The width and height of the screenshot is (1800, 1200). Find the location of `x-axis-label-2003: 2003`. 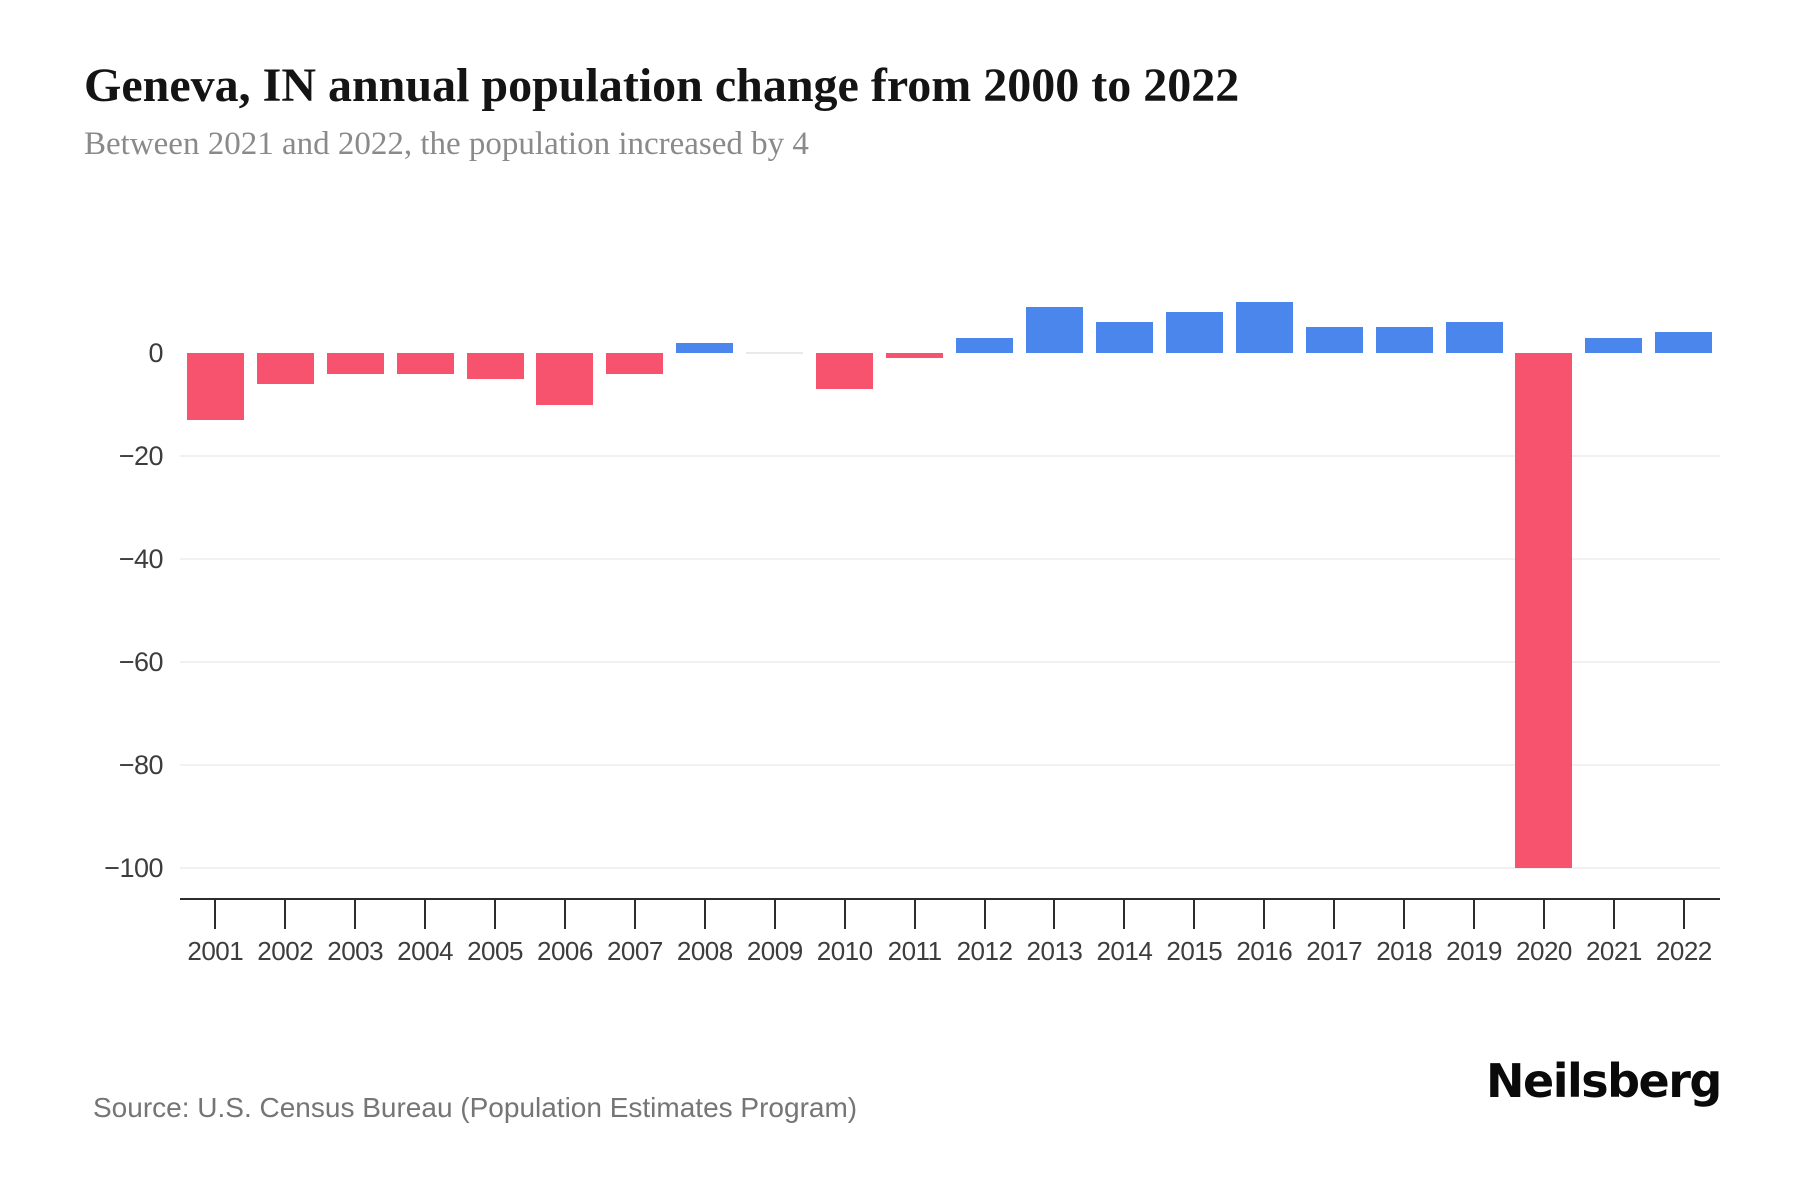

x-axis-label-2003: 2003 is located at coordinates (355, 951).